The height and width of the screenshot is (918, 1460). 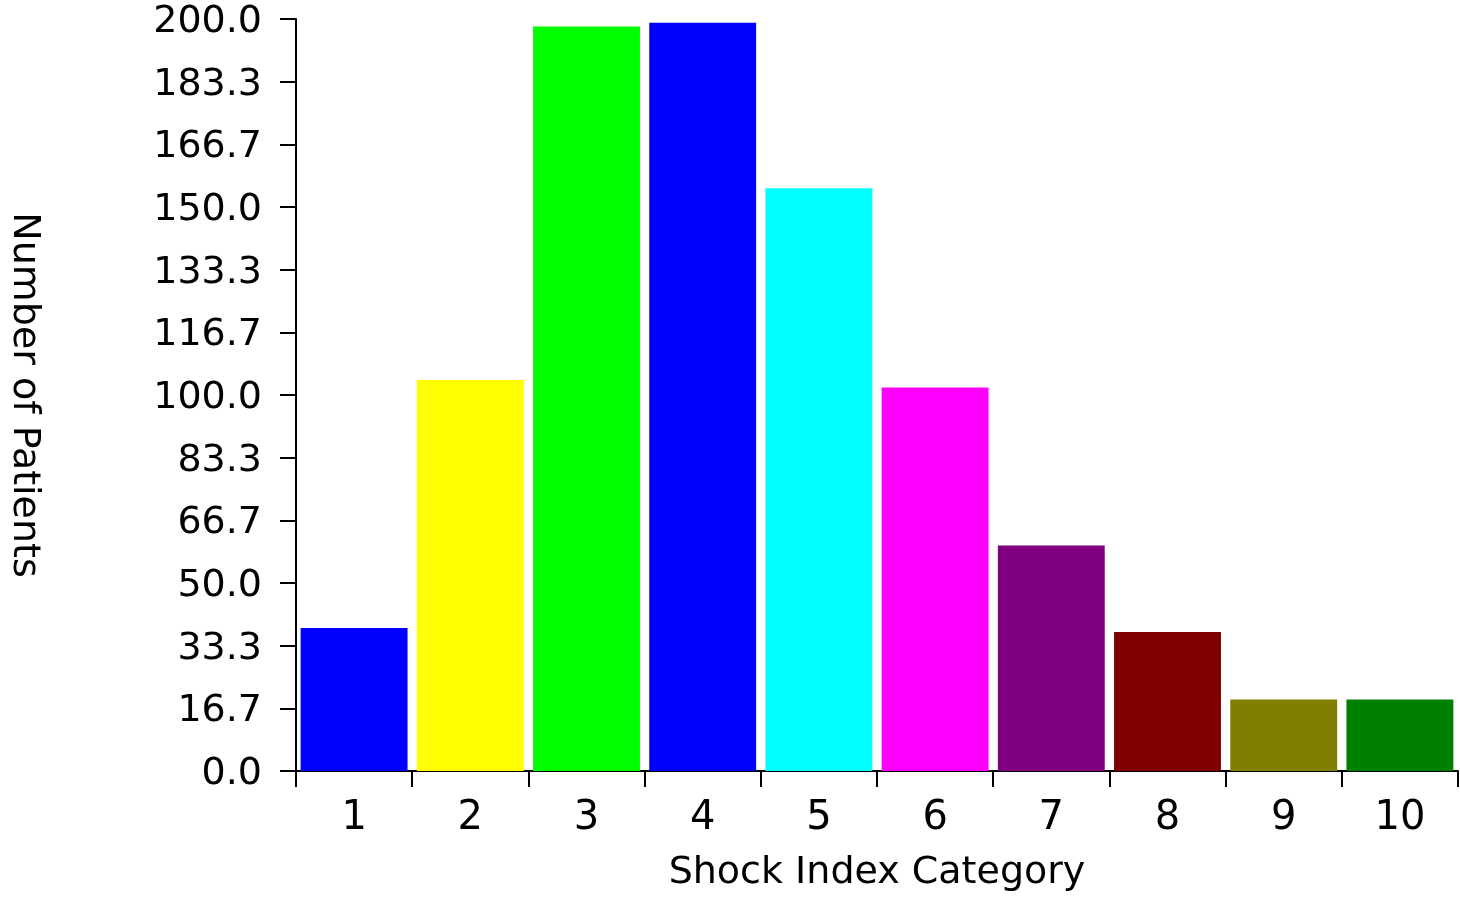 I want to click on x-tick-label: 2, so click(x=470, y=815).